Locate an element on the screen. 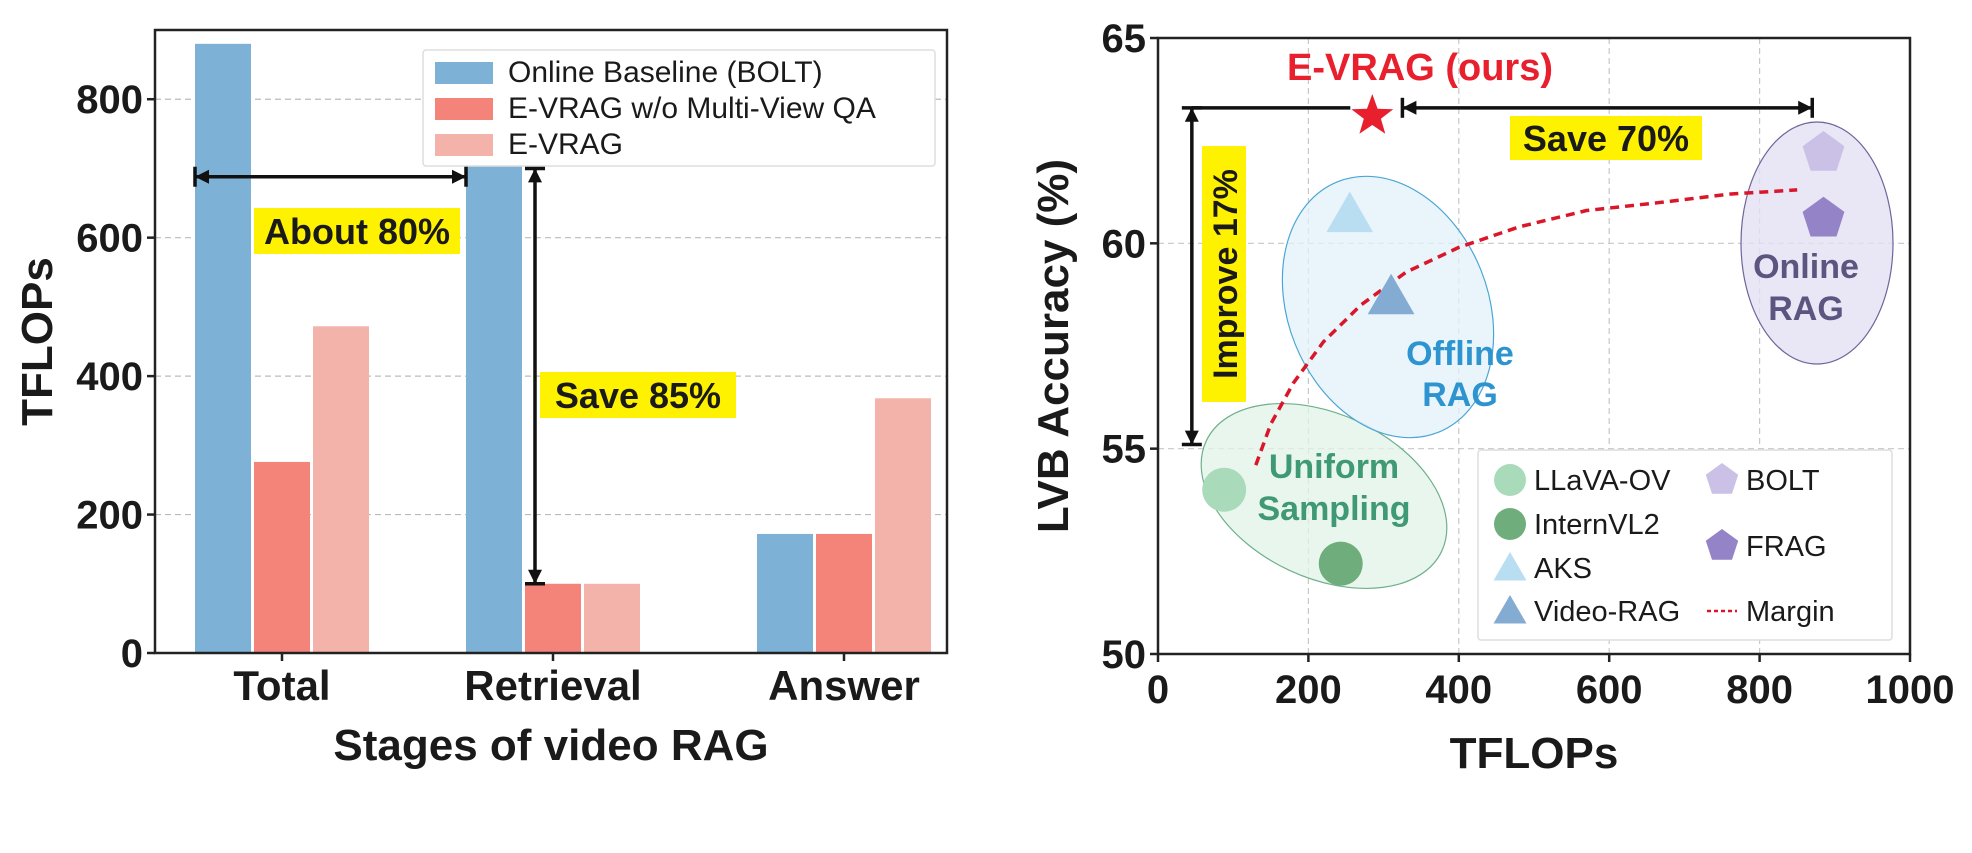 The height and width of the screenshot is (853, 1972). improve-17-arrow-head-bottom is located at coordinates (1191, 437).